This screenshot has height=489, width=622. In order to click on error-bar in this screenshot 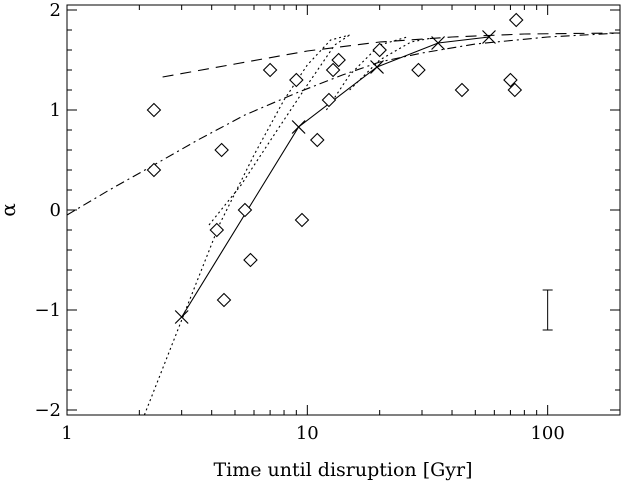, I will do `click(547, 310)`.